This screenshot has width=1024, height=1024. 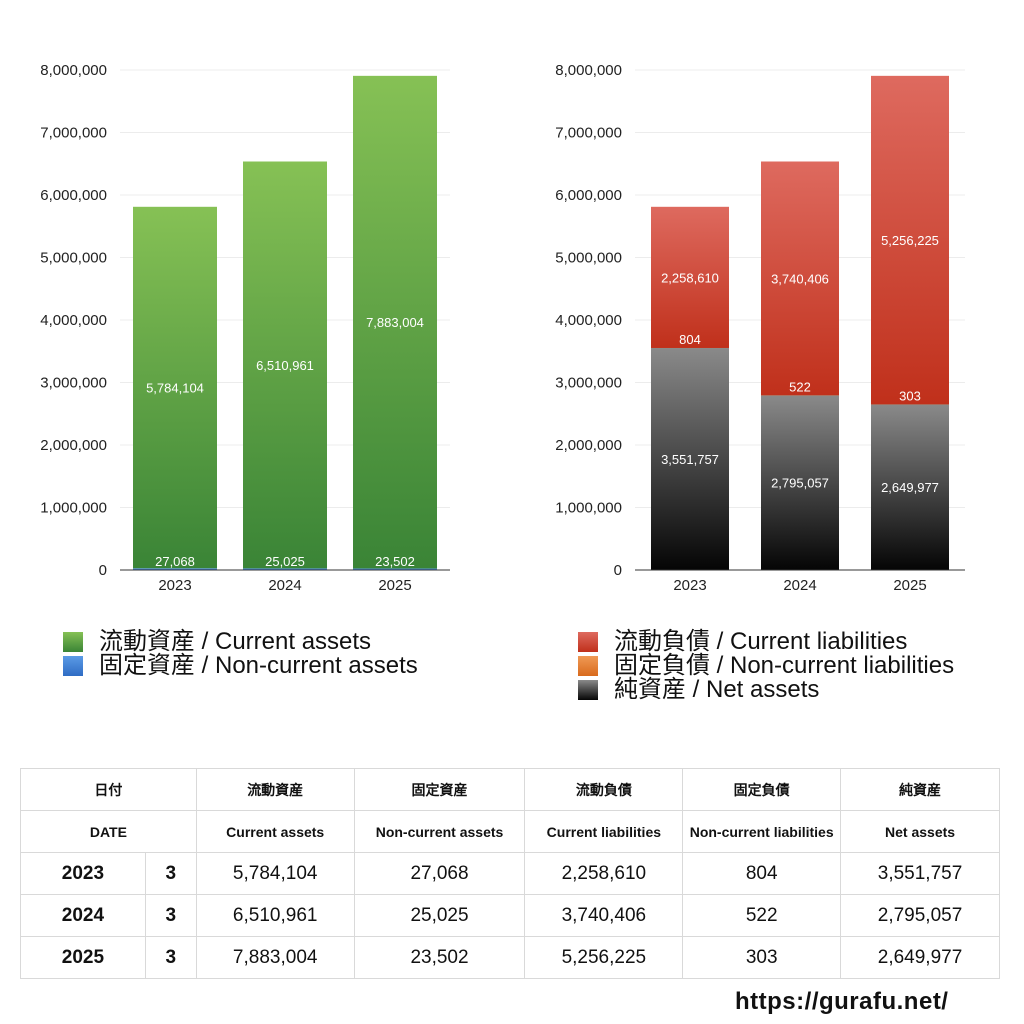 I want to click on data-label: 522, so click(x=800, y=386).